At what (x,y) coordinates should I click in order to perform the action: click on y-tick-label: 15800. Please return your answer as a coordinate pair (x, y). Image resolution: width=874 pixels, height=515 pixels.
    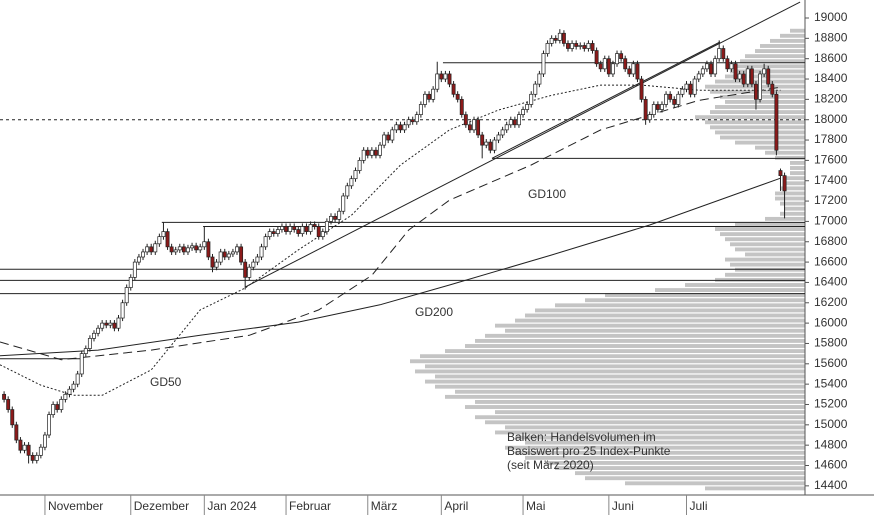
    Looking at the image, I should click on (831, 343).